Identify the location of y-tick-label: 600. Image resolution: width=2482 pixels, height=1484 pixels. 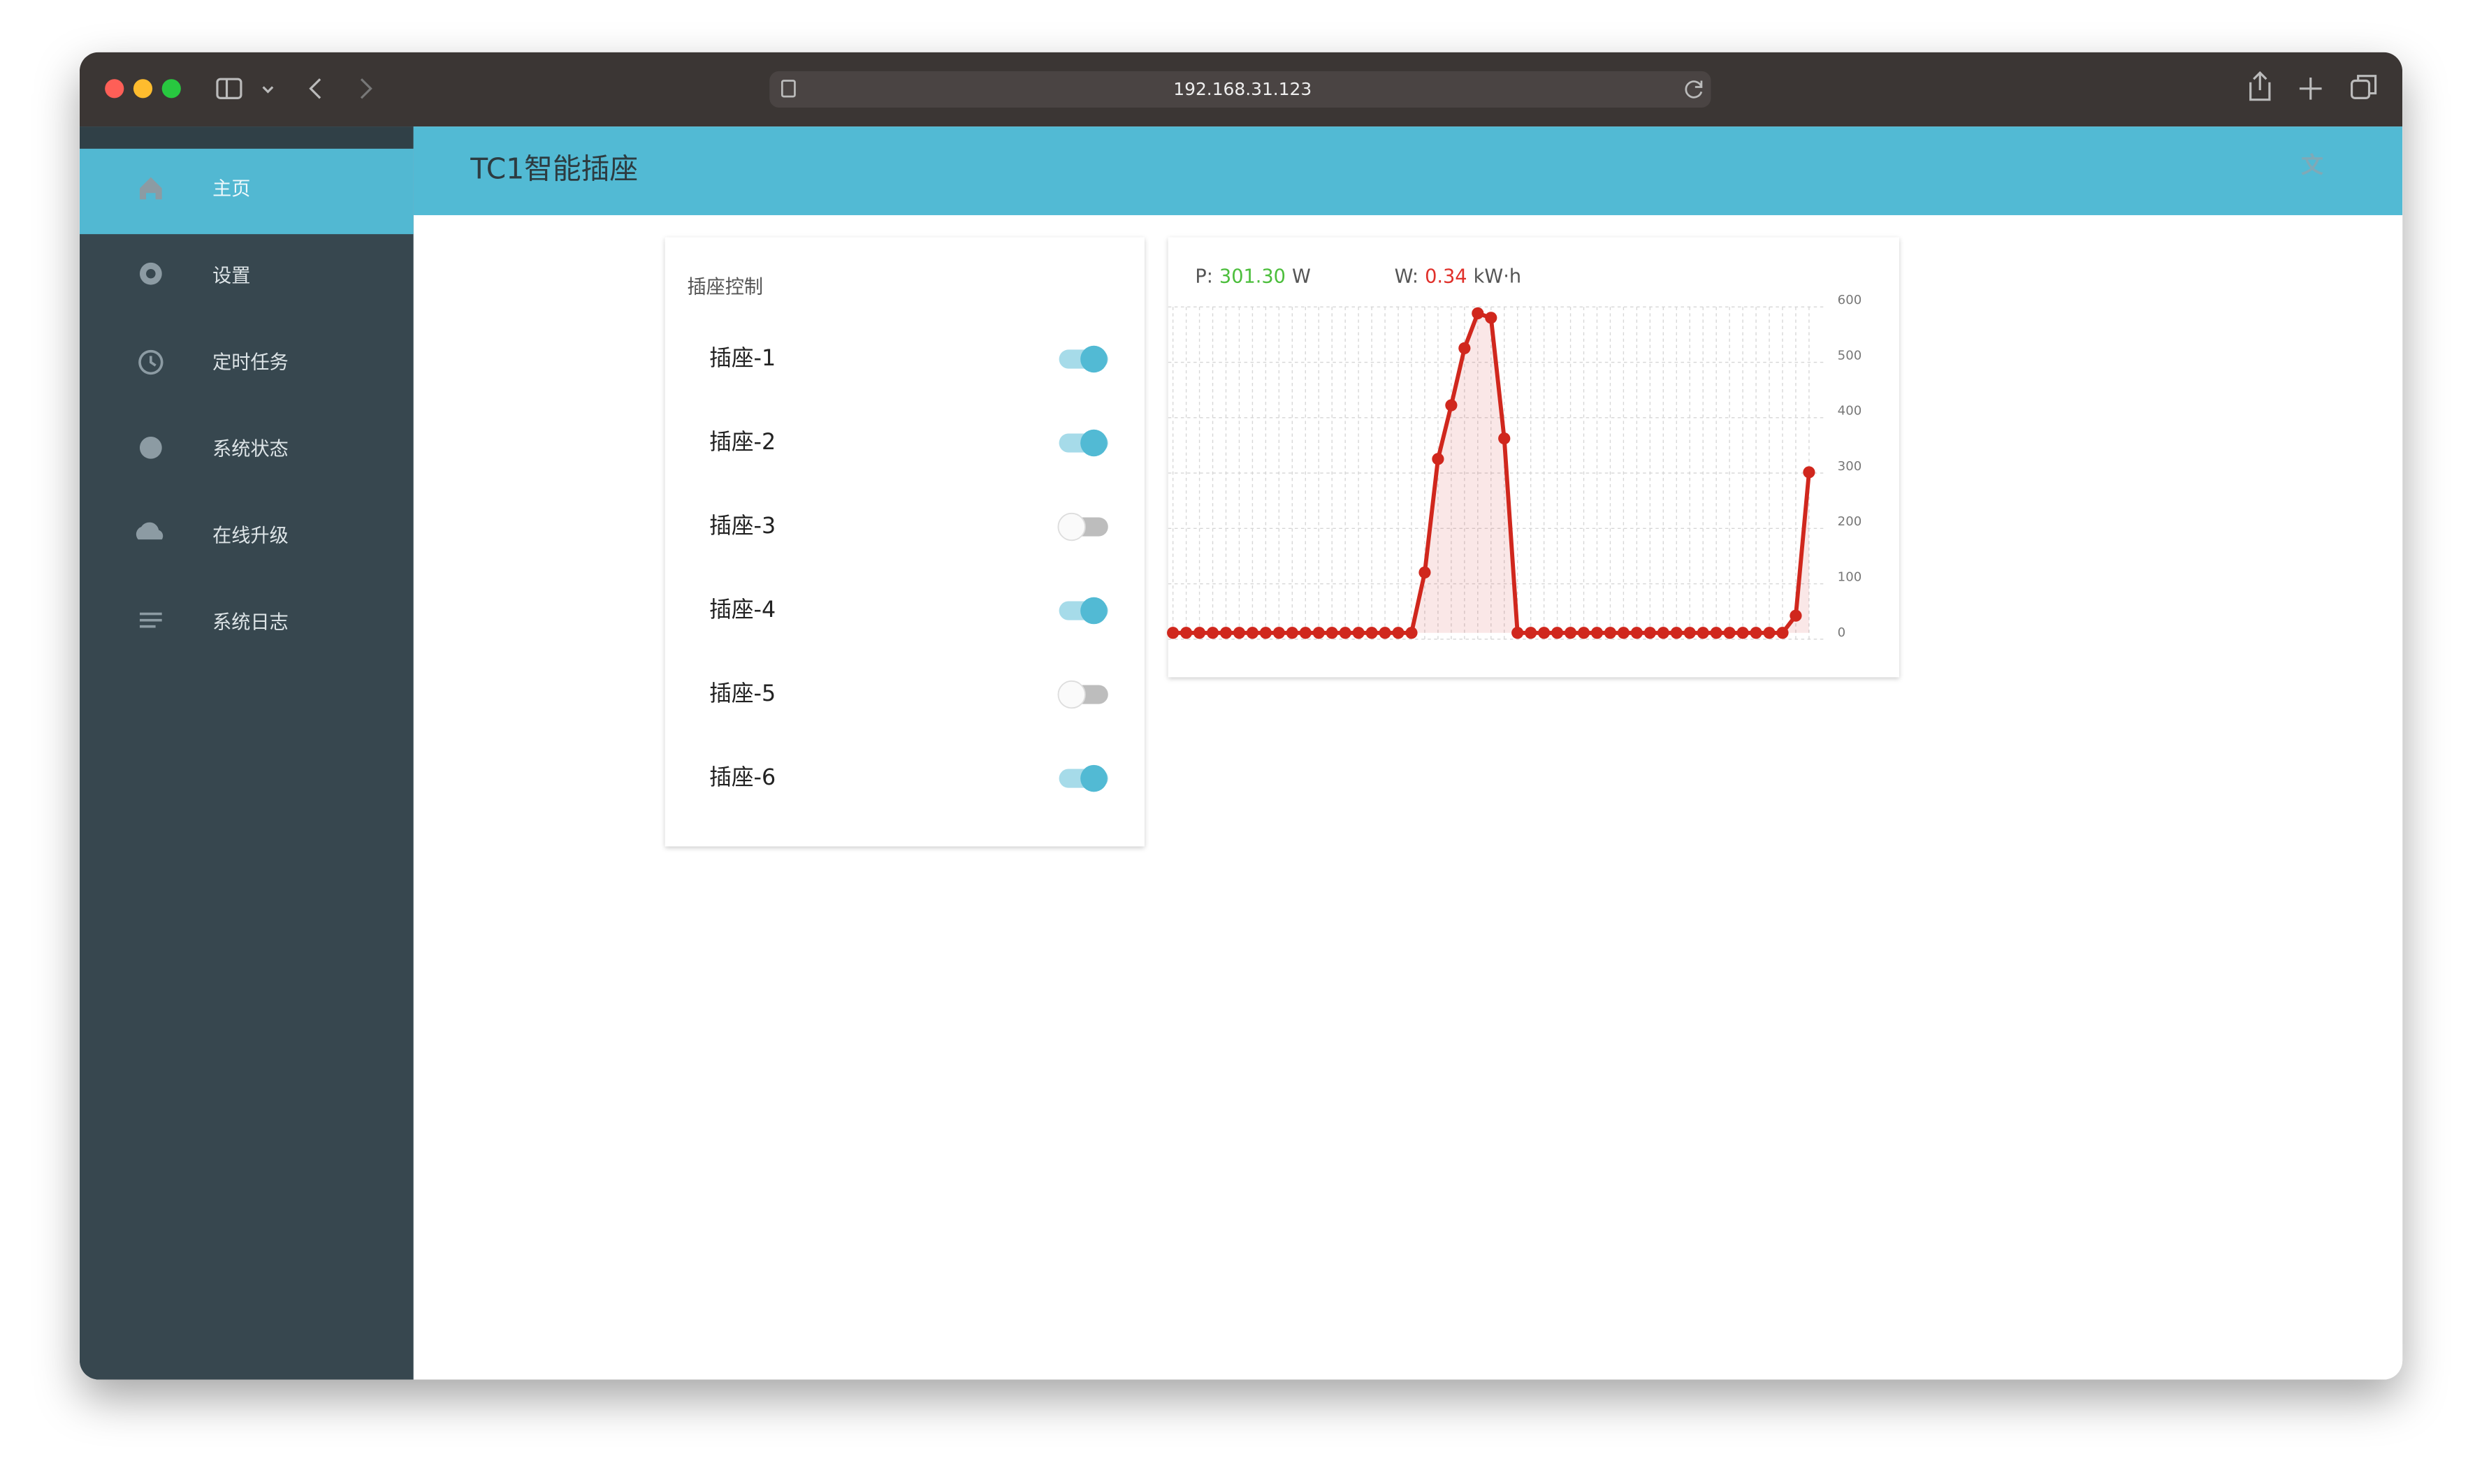
(1850, 300).